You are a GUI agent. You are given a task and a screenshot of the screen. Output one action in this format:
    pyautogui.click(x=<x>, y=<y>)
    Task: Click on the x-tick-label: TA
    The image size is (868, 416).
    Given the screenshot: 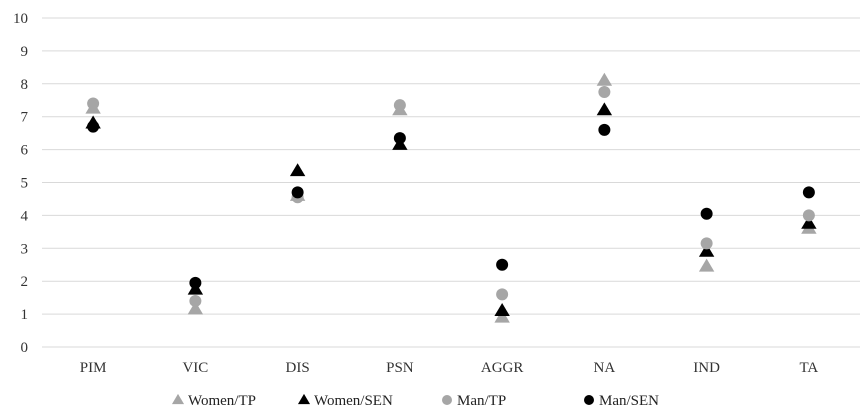 What is the action you would take?
    pyautogui.click(x=808, y=368)
    